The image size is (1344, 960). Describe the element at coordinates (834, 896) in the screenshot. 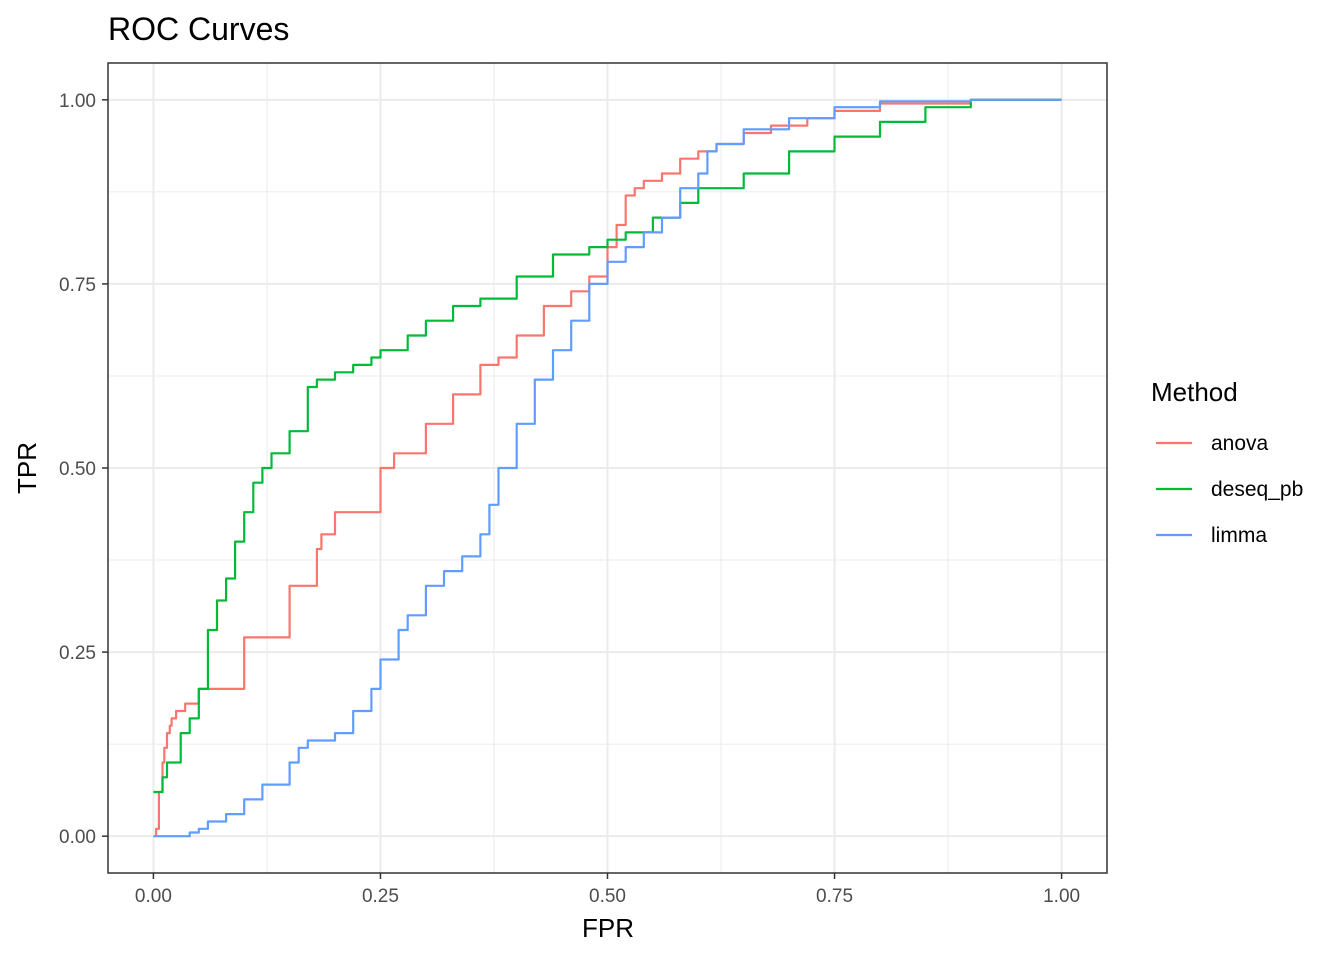

I see `x-tick-label: 0.75` at that location.